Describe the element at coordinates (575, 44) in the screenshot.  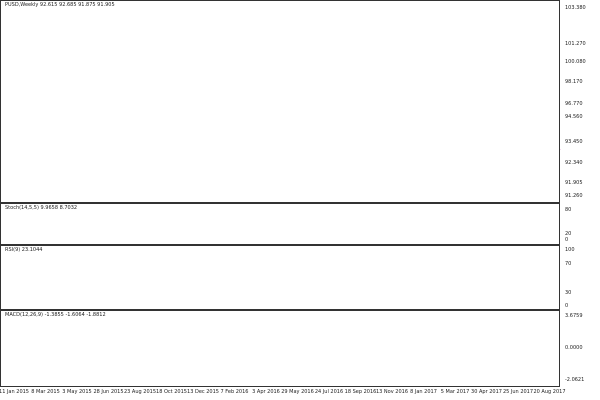
I see `price-tick-label: 101.270` at that location.